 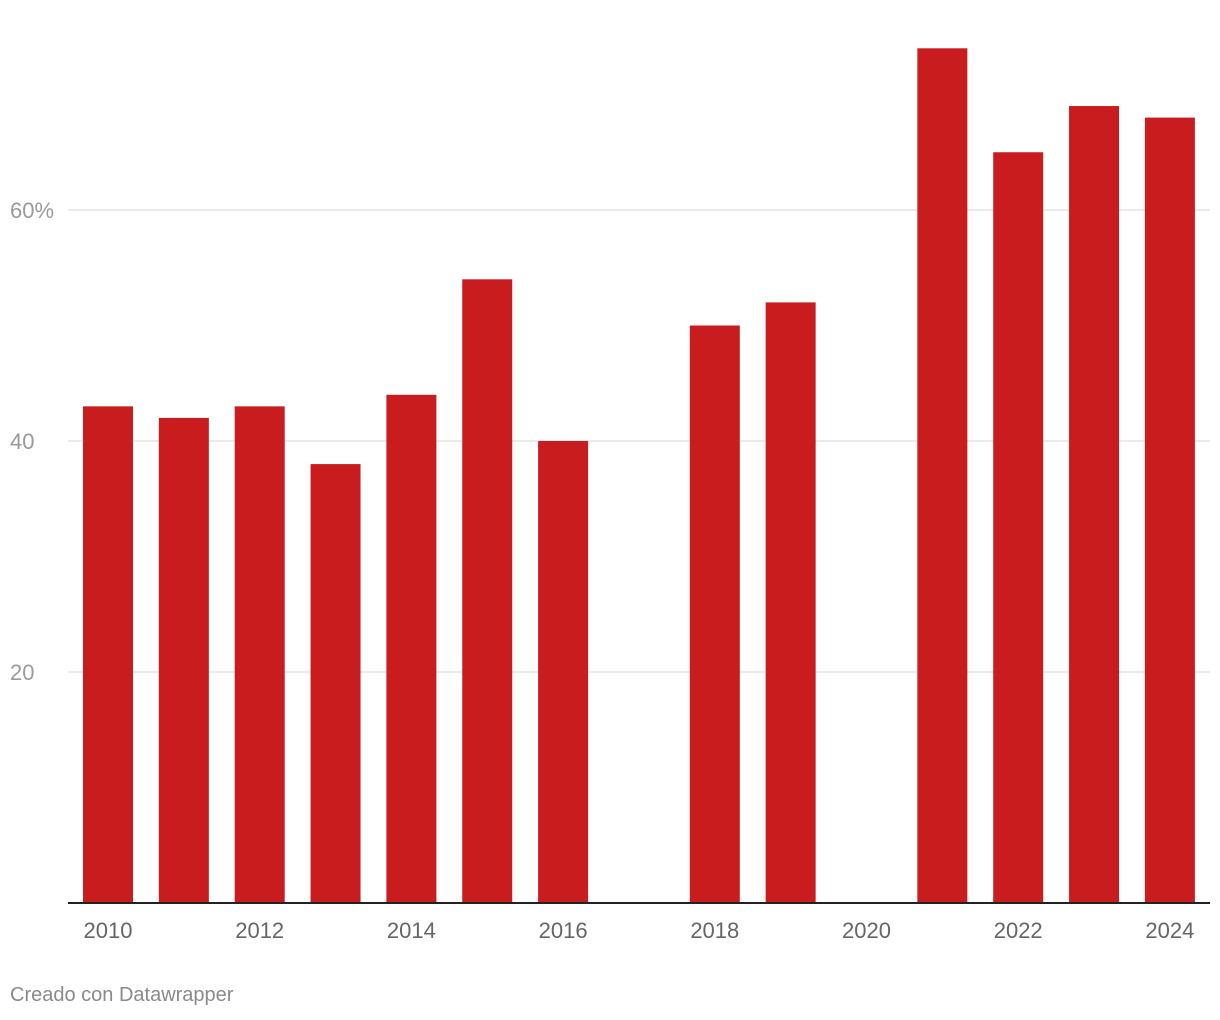 What do you see at coordinates (563, 930) in the screenshot?
I see `x-tick-label: 2016` at bounding box center [563, 930].